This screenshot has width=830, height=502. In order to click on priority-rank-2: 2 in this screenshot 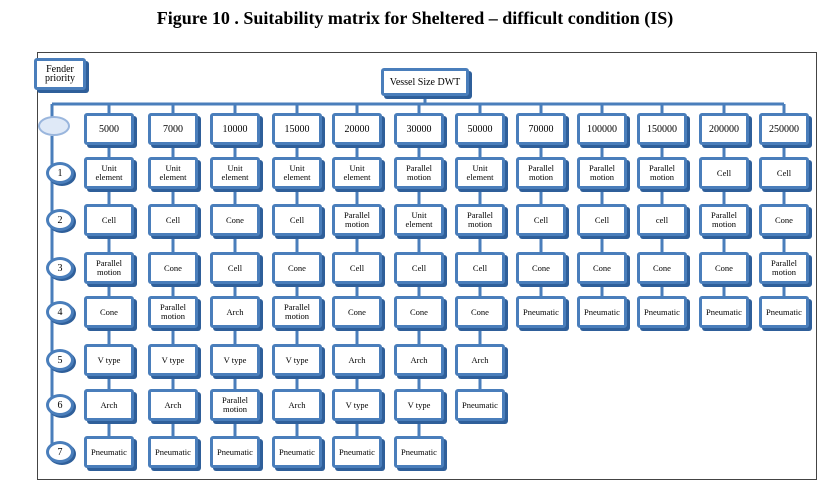, I will do `click(60, 220)`.